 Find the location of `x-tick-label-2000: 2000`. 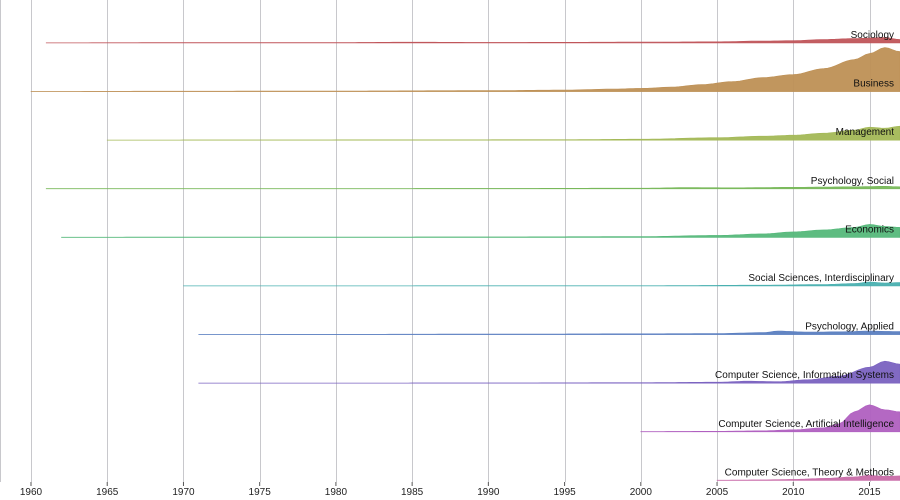

x-tick-label-2000: 2000 is located at coordinates (641, 492).